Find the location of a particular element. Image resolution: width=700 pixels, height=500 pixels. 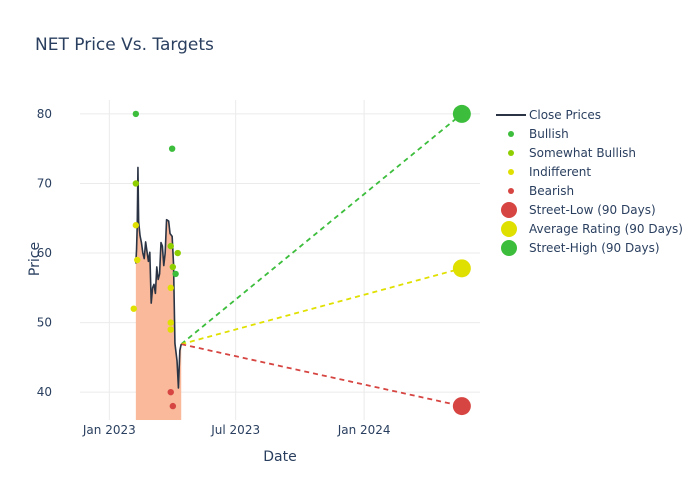

legend-label: Average Rating (90 Days) is located at coordinates (606, 229).